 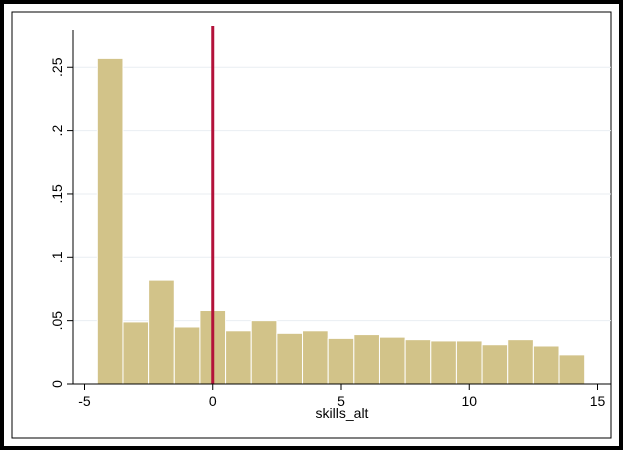 What do you see at coordinates (57, 257) in the screenshot?
I see `y-tick-label-2: .1` at bounding box center [57, 257].